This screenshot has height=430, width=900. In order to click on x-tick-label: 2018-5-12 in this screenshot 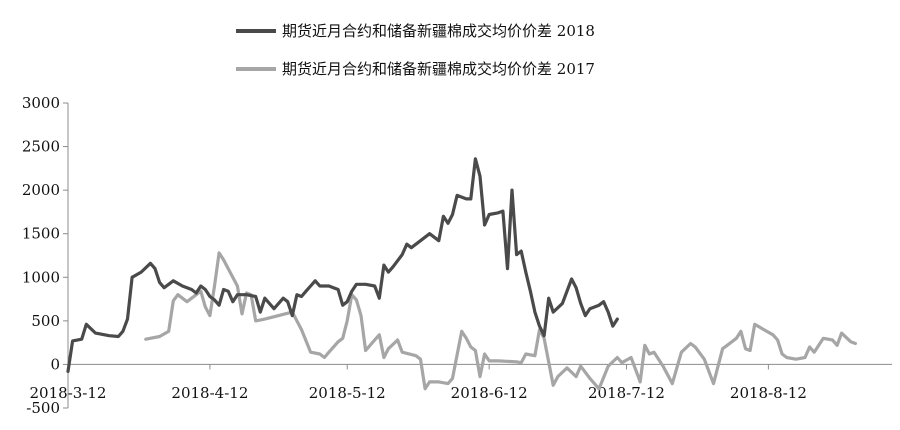, I will do `click(347, 393)`.